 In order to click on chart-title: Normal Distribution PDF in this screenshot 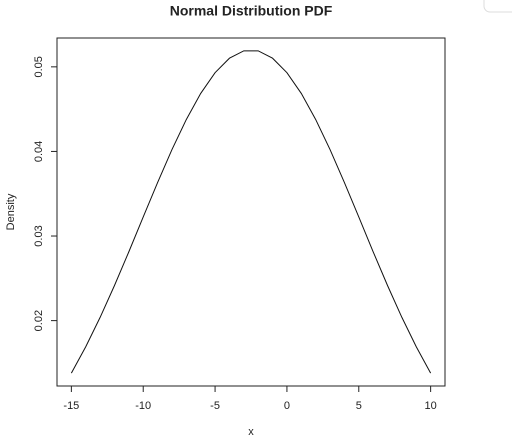, I will do `click(251, 11)`.